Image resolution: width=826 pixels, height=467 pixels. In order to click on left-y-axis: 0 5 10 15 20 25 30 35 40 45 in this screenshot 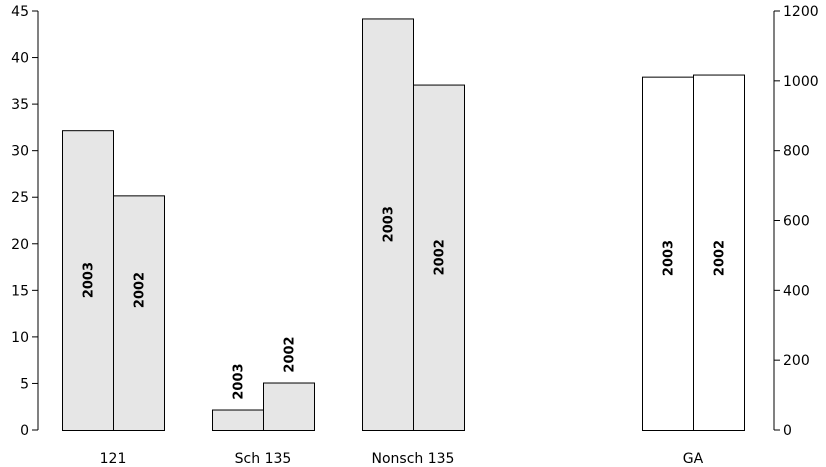, I will do `click(25, 221)`.